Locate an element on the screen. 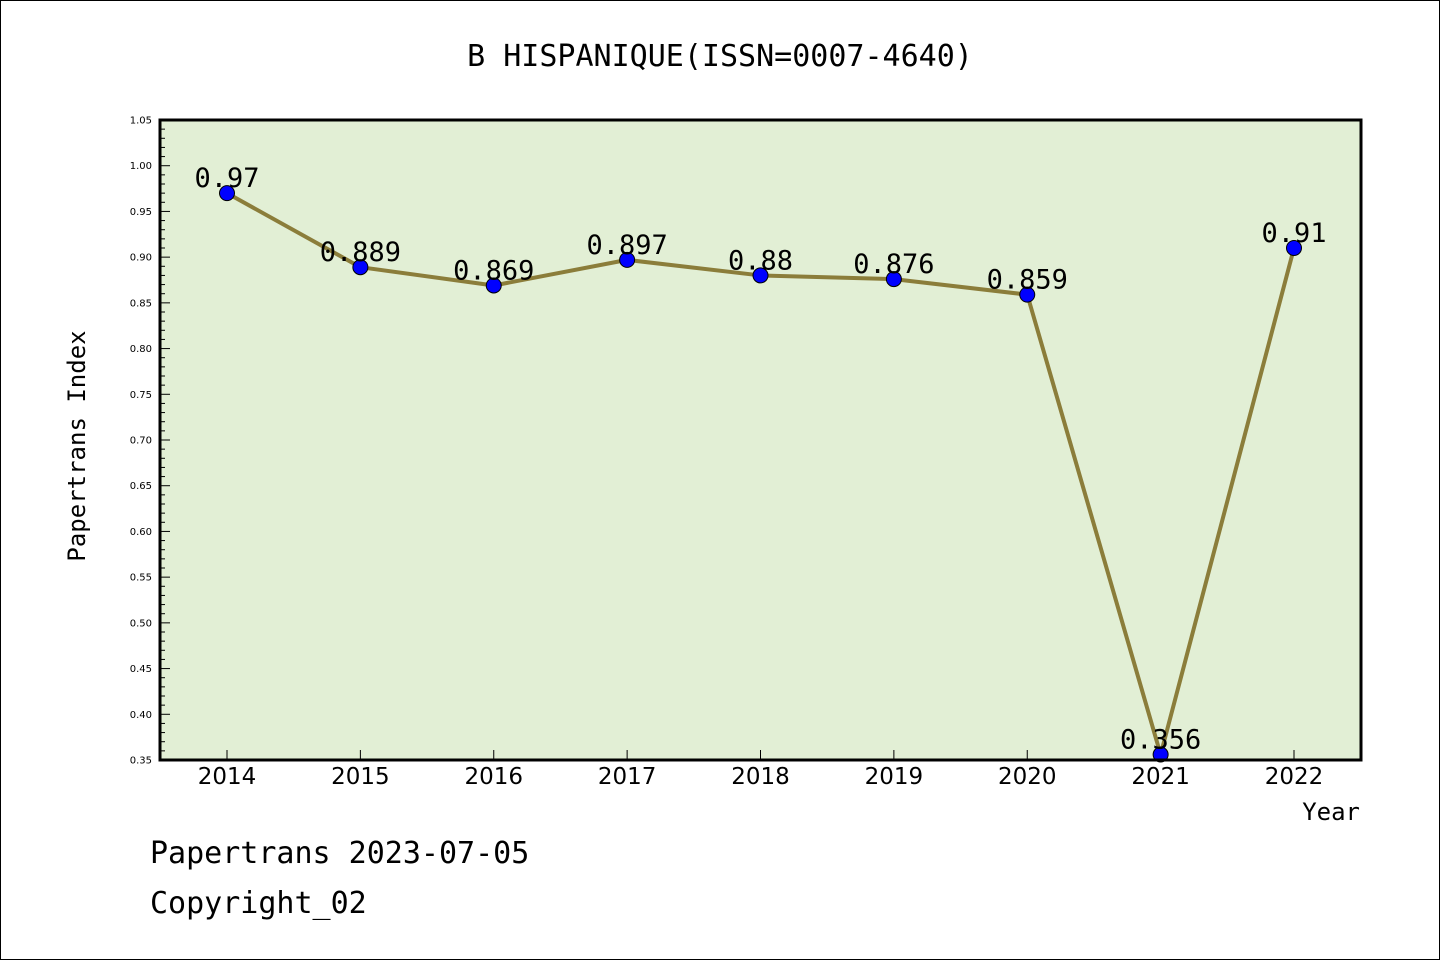 This screenshot has width=1440, height=960. x-tick-label: 2016 is located at coordinates (493, 777).